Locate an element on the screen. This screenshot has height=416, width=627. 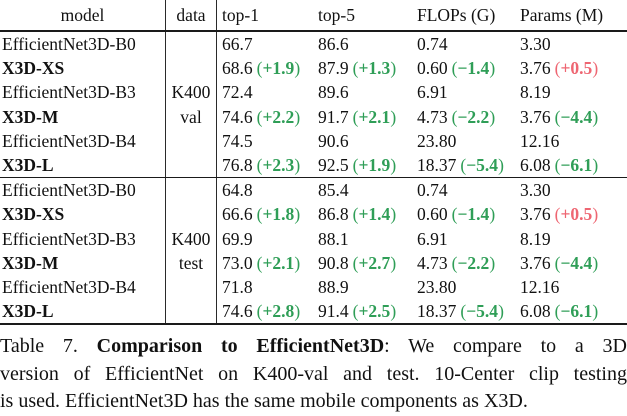
metric-value: 92.5 is located at coordinates (333, 164).